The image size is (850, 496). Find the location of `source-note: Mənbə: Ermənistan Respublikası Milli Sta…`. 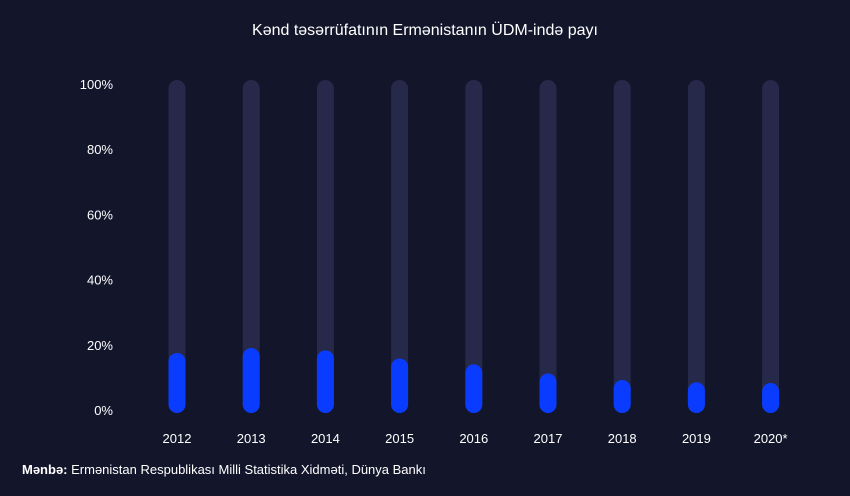

source-note: Mənbə: Ermənistan Respublikası Milli Sta… is located at coordinates (224, 469).